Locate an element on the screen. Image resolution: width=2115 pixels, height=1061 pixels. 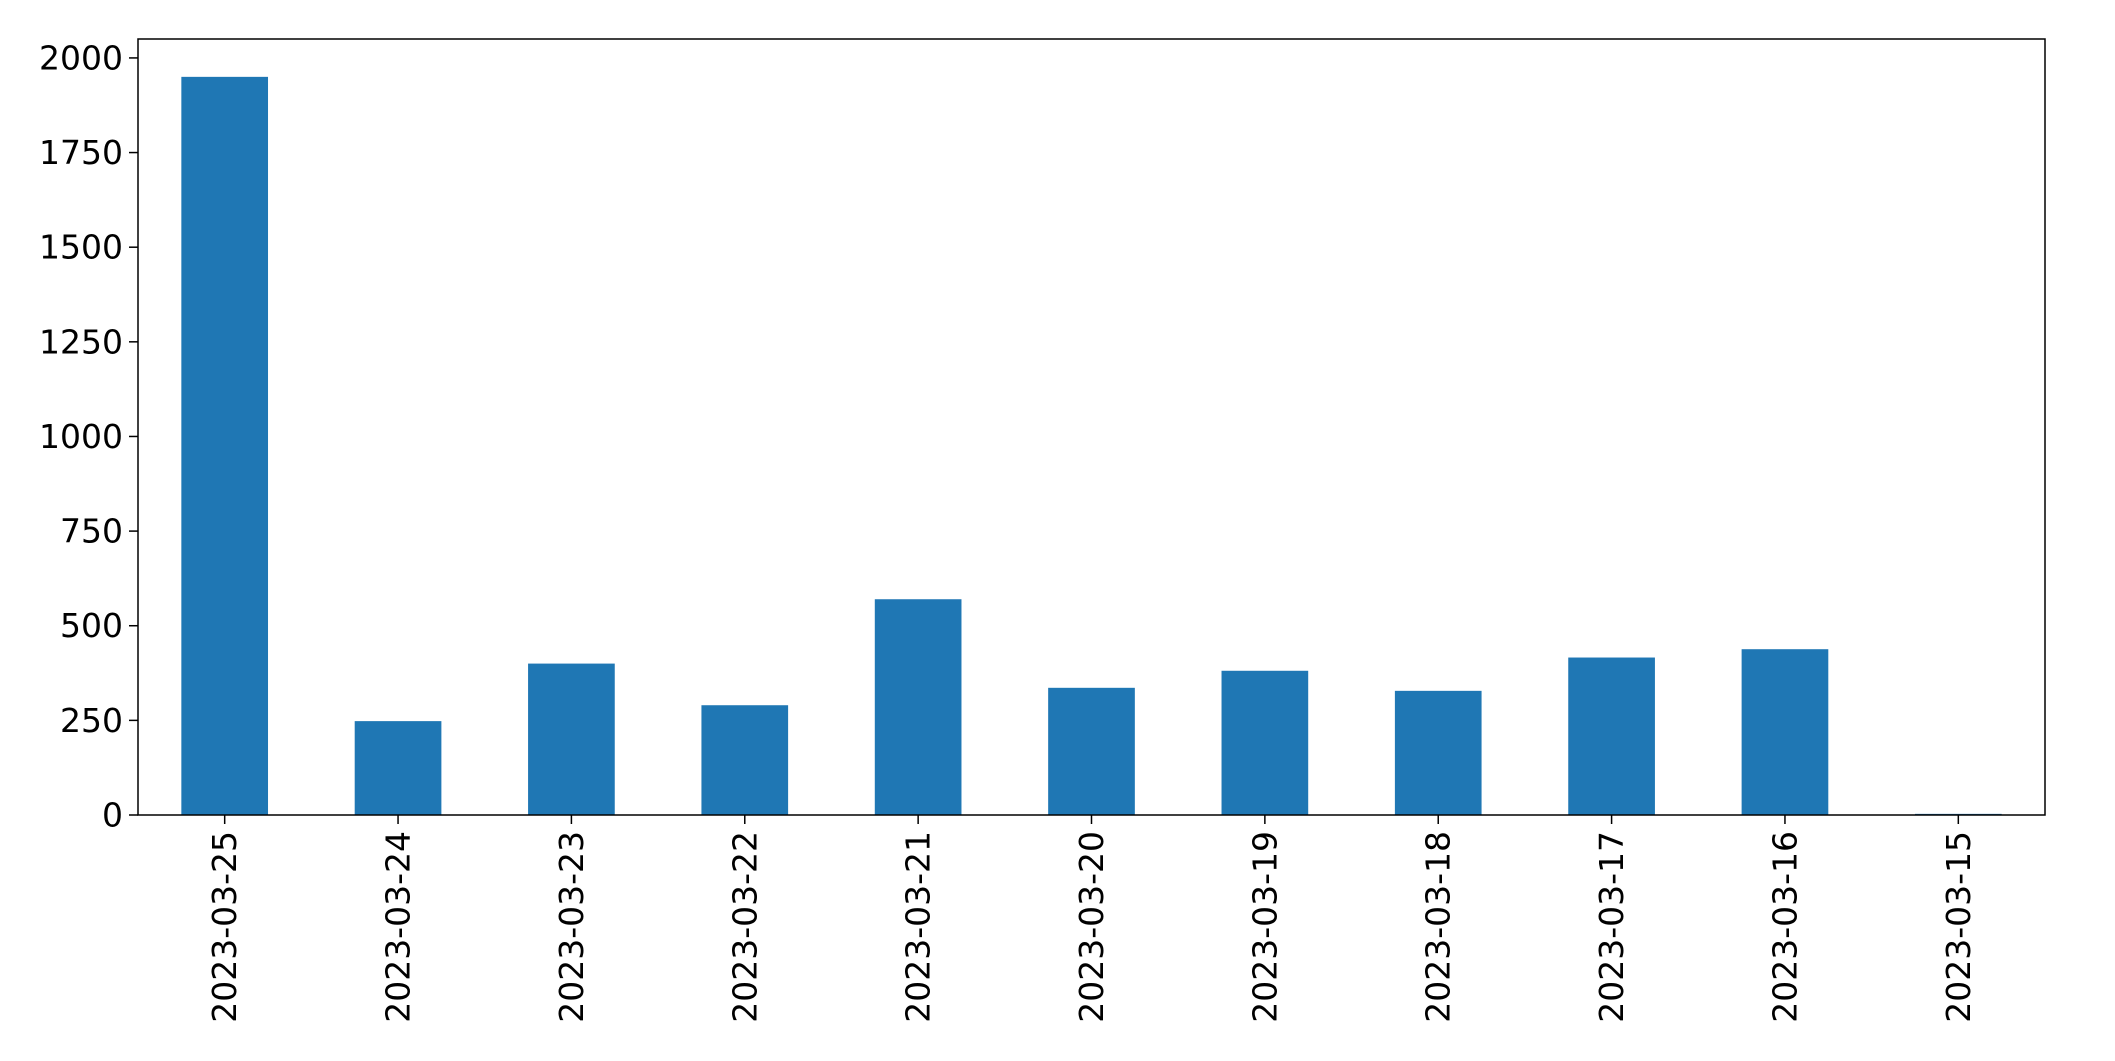
y-tick-label: 1750 is located at coordinates (81, 152).